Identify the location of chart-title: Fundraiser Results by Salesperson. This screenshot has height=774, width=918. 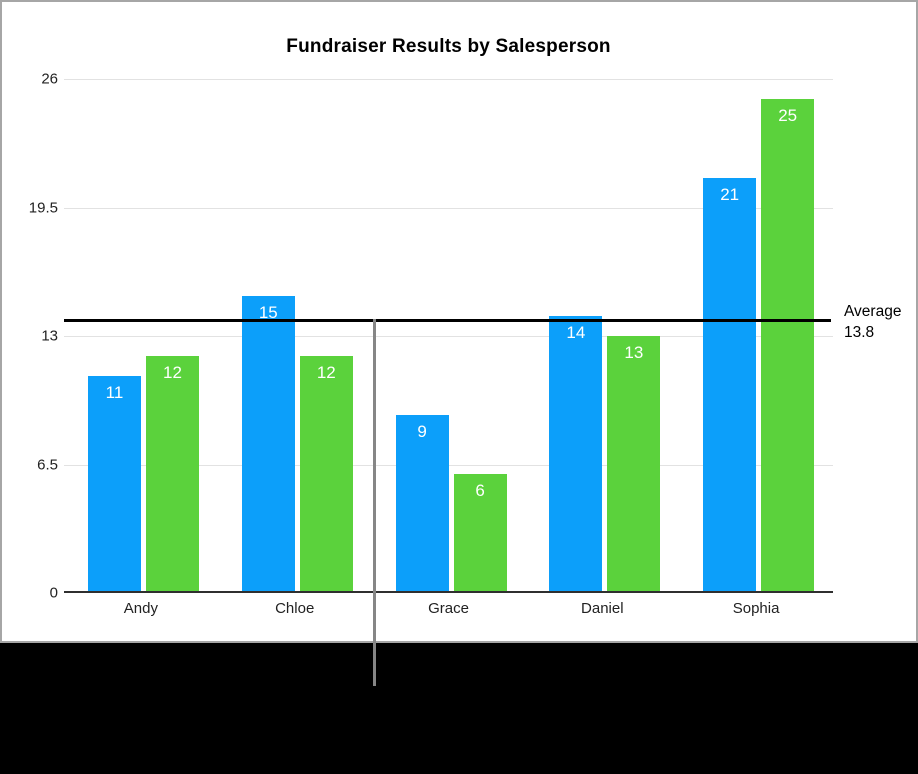
(448, 46).